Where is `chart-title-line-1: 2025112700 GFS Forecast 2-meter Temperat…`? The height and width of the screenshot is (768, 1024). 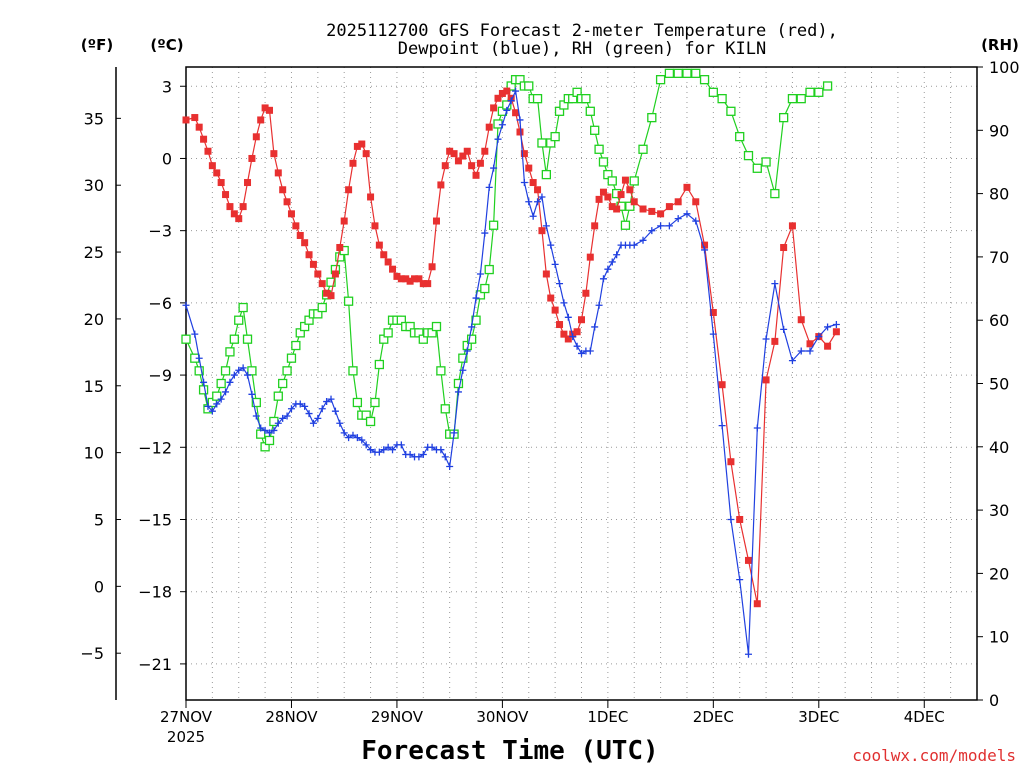 chart-title-line-1: 2025112700 GFS Forecast 2-meter Temperat… is located at coordinates (582, 31).